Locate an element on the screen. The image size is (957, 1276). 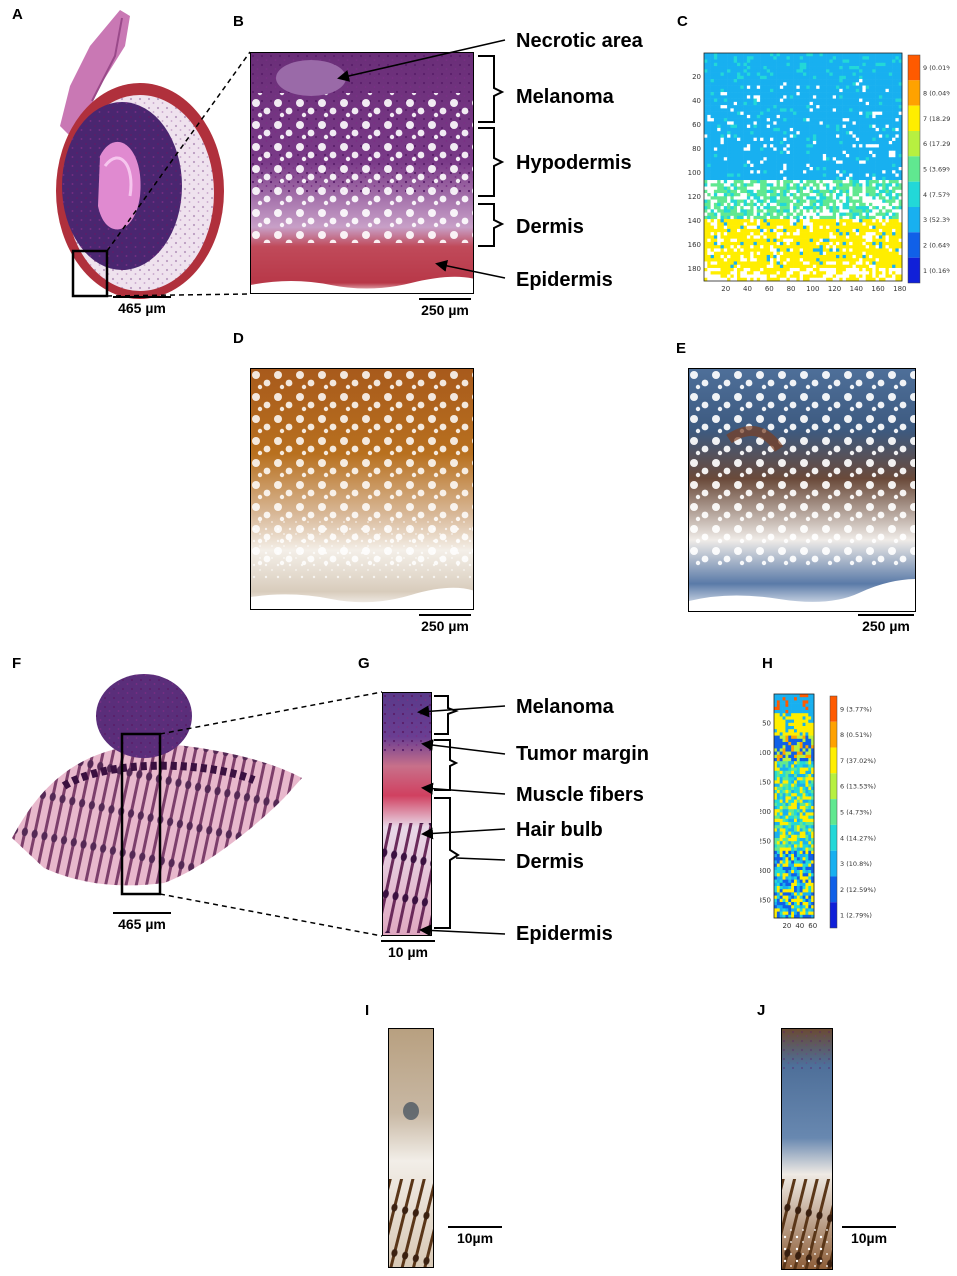
panel-i-scalebar: 10µm is located at coordinates (475, 1236).